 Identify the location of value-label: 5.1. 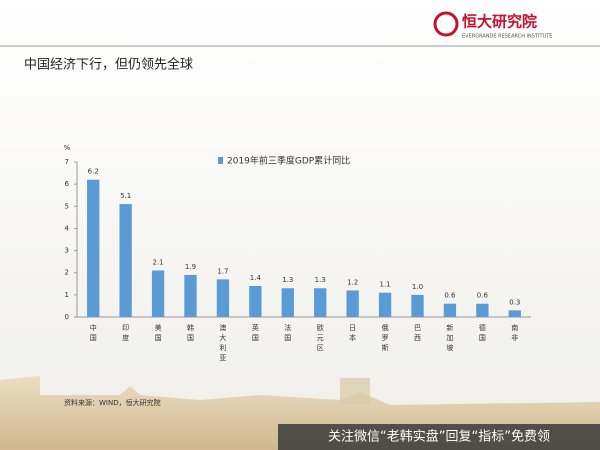
(125, 196).